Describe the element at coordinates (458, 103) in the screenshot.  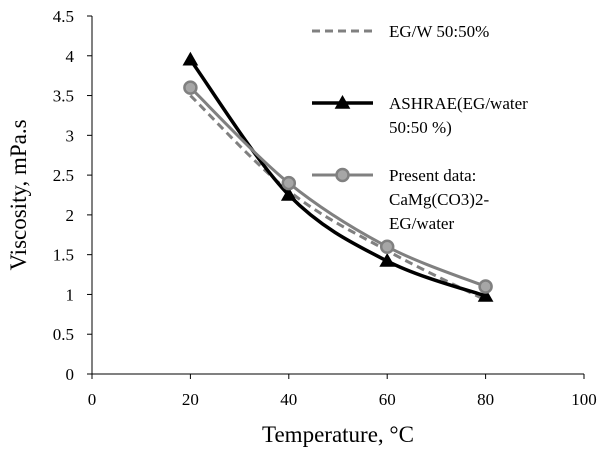
I see `legend-label: ASHRAE(EG/water` at that location.